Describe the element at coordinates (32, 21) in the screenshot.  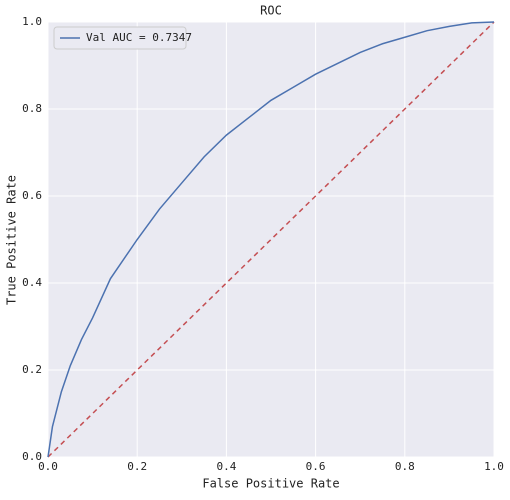
I see `y-tick-label: 1.0` at that location.